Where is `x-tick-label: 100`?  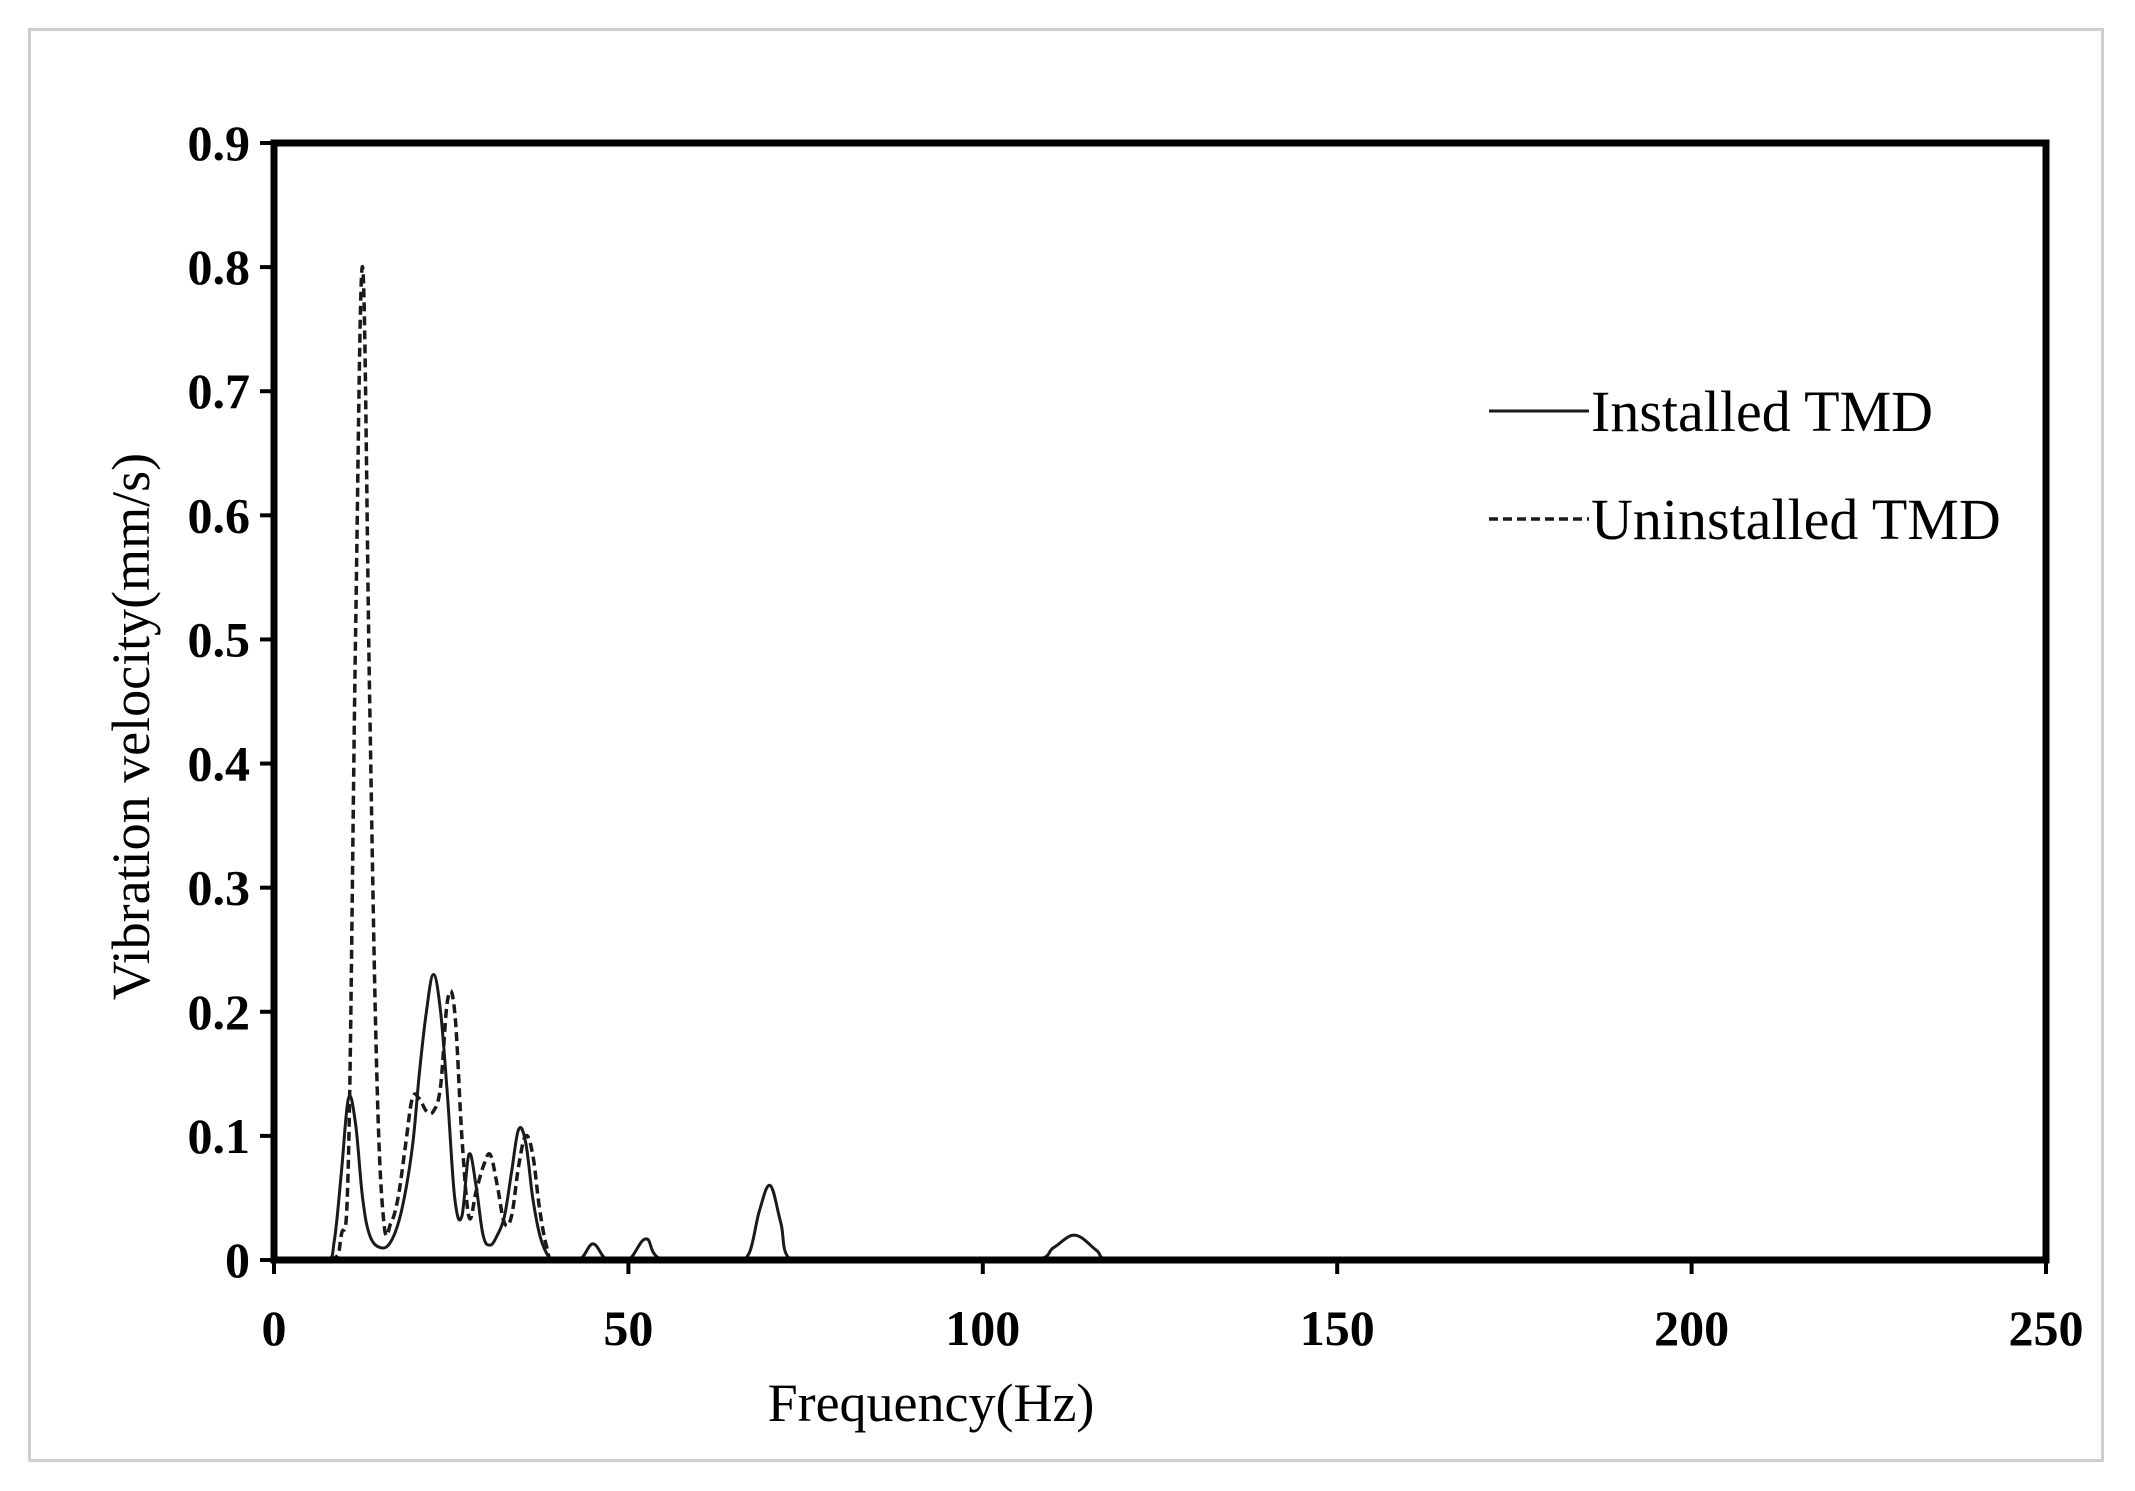
x-tick-label: 100 is located at coordinates (982, 1328).